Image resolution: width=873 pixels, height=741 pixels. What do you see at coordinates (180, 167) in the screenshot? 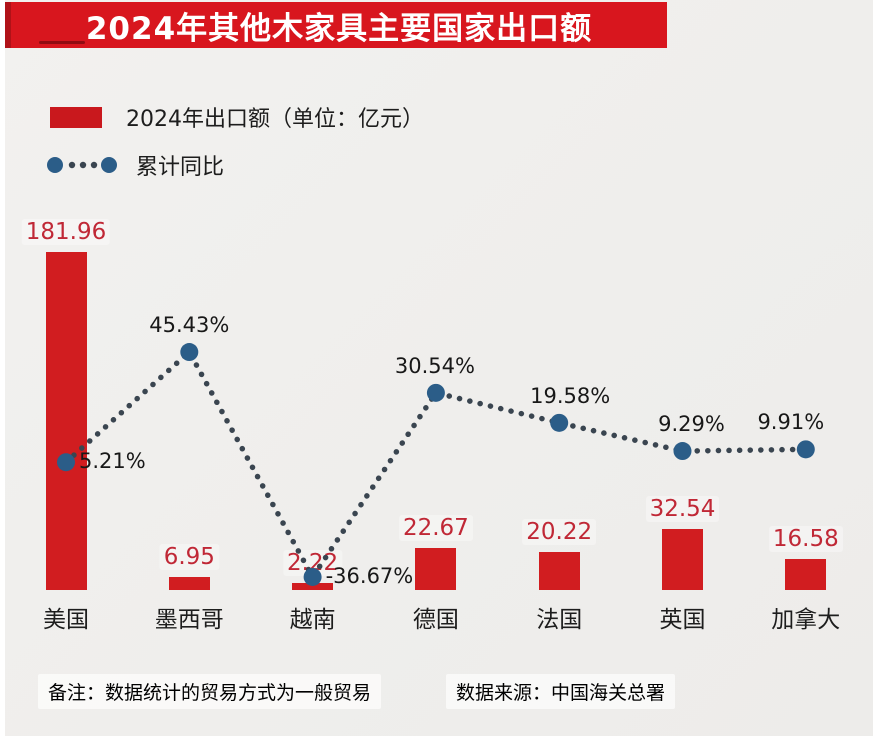
I see `line-legend-label: 累计同比` at bounding box center [180, 167].